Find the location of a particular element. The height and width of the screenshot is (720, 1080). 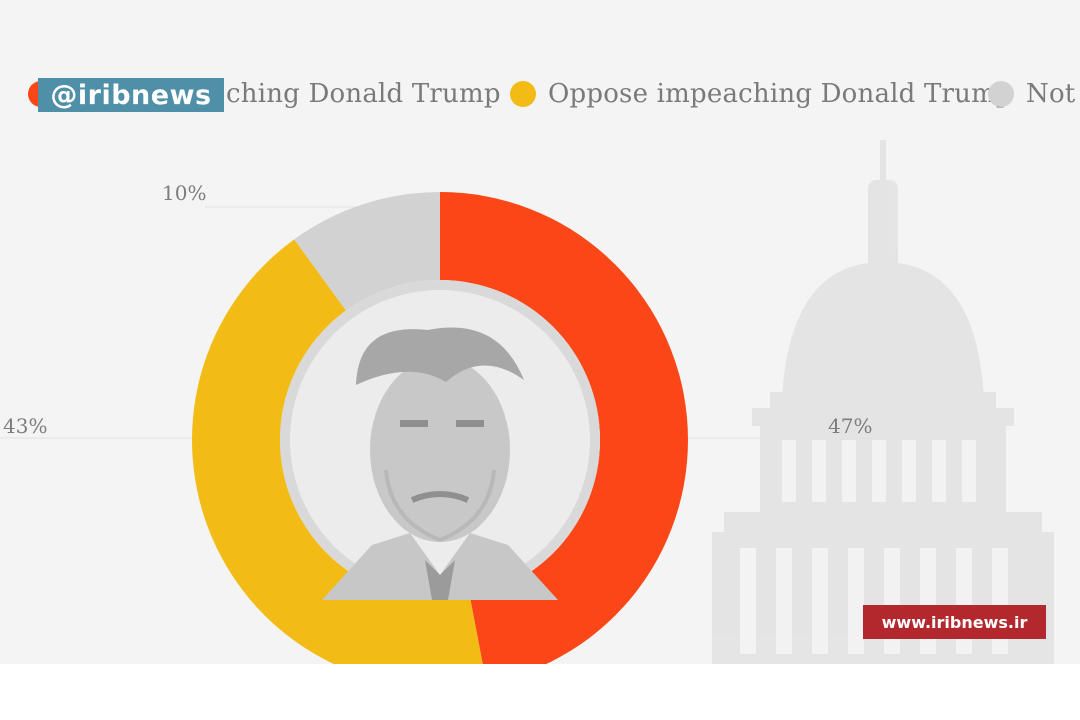

website-badge: www.iribnews.ir is located at coordinates (954, 622).